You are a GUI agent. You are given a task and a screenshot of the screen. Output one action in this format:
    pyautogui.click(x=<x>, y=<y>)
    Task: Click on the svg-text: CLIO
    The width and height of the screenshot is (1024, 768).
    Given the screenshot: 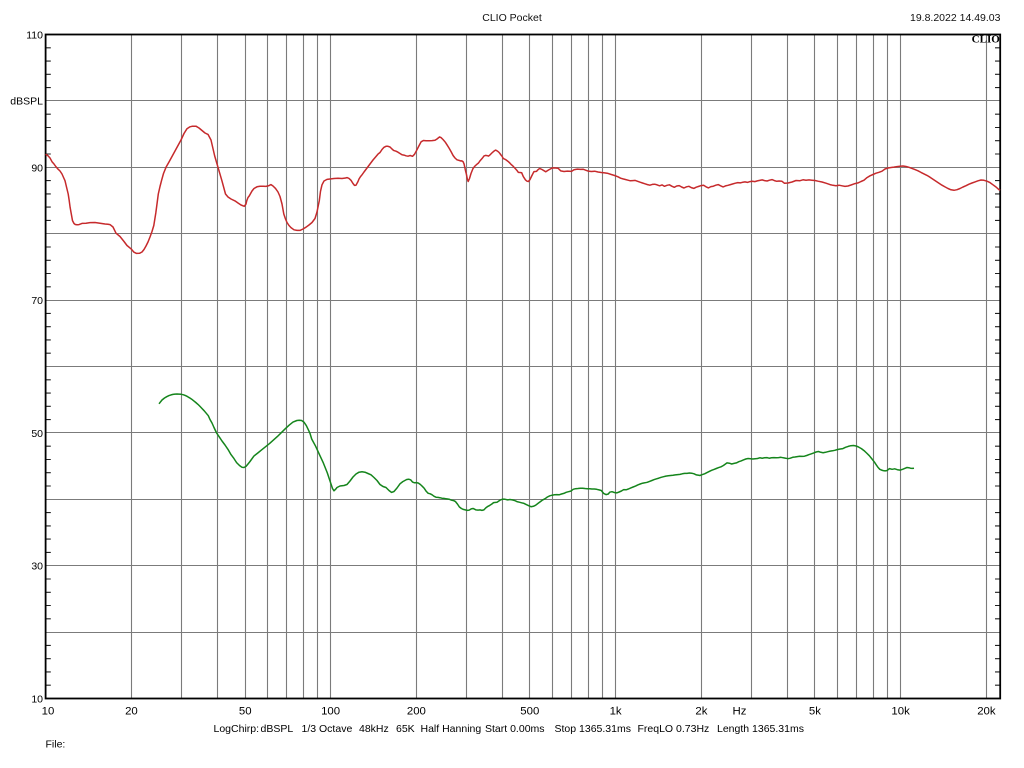 What is the action you would take?
    pyautogui.click(x=986, y=40)
    